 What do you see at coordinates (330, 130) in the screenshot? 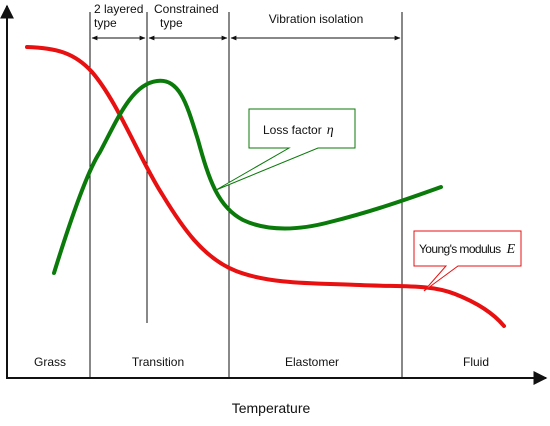
I see `loss-factor-symbol: η` at bounding box center [330, 130].